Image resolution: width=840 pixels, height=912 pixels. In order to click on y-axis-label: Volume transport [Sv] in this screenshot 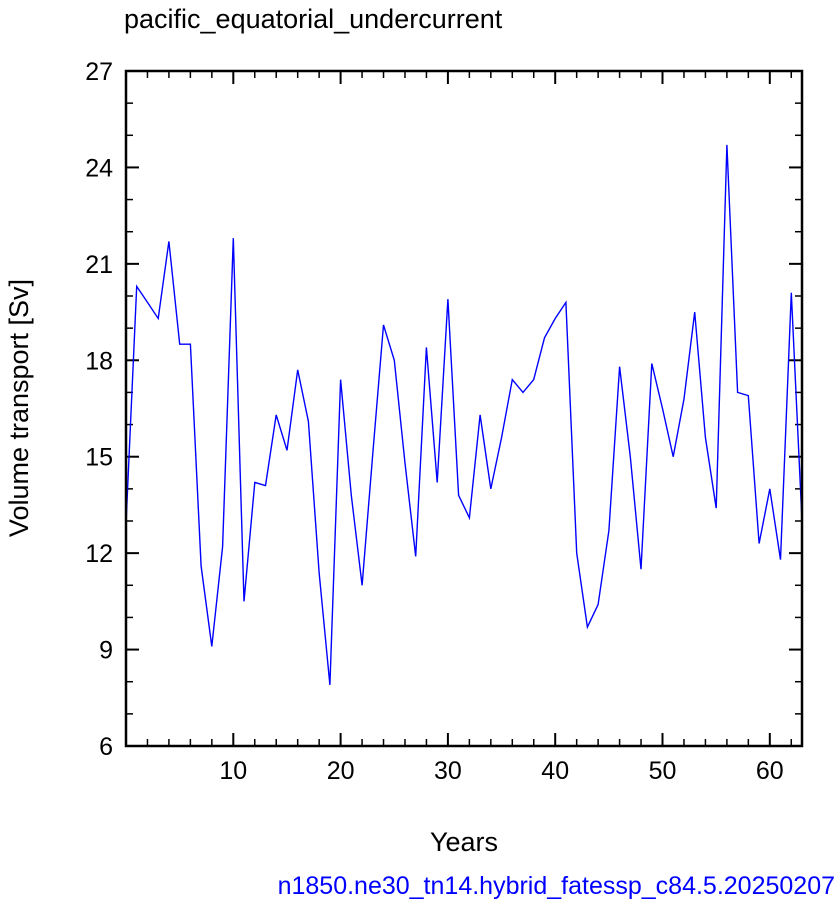, I will do `click(19, 408)`.